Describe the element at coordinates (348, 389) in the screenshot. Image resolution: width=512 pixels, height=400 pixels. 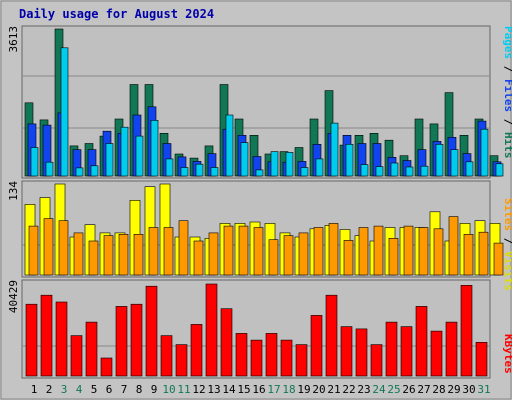
I see `x-tick-label: 22` at that location.